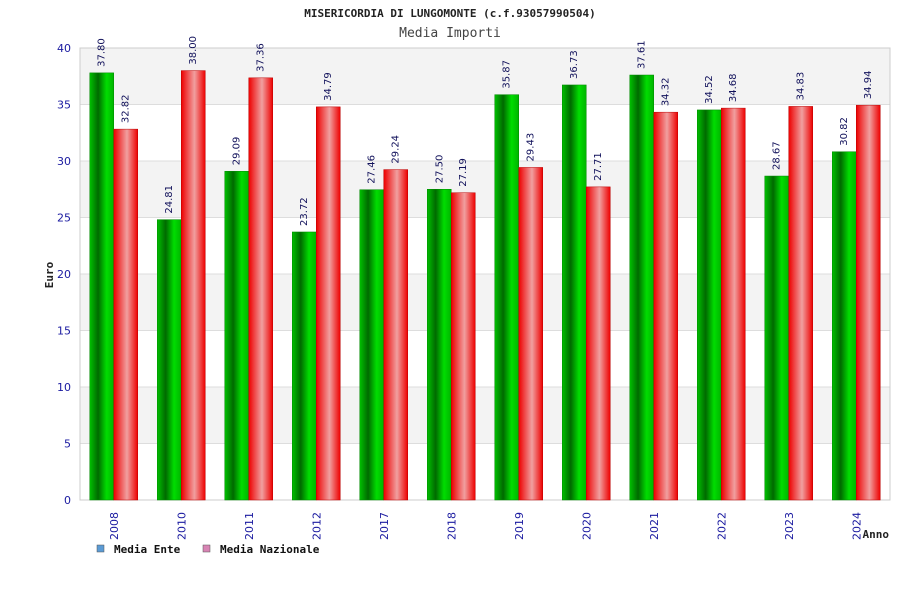 This screenshot has height=600, width=900. Describe the element at coordinates (249, 526) in the screenshot. I see `x-tick-label: 2011` at that location.